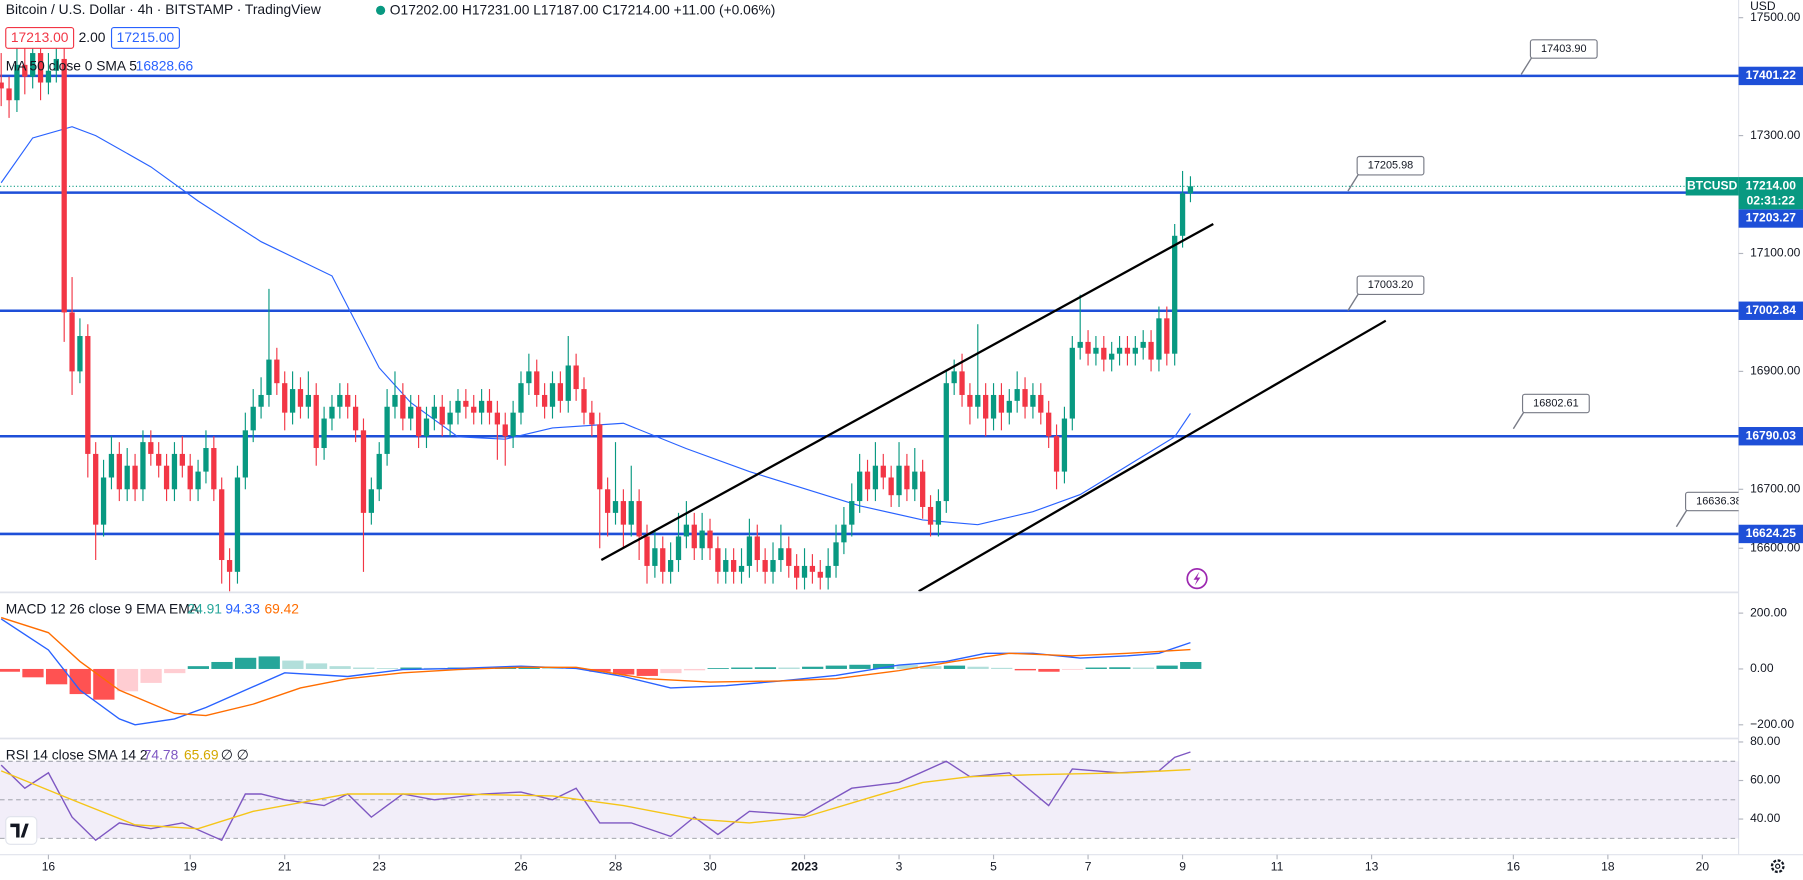 This screenshot has height=880, width=1803. I want to click on macd-signal-value: 69.42, so click(281, 608).